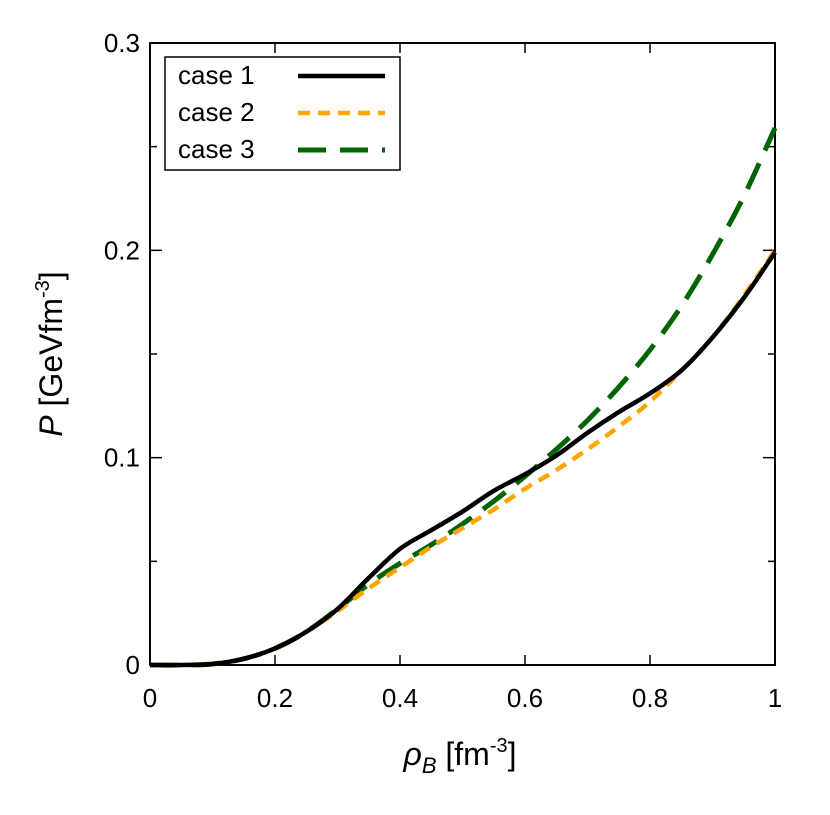 The height and width of the screenshot is (815, 830). What do you see at coordinates (216, 149) in the screenshot?
I see `legend-label-case-3: case 3` at bounding box center [216, 149].